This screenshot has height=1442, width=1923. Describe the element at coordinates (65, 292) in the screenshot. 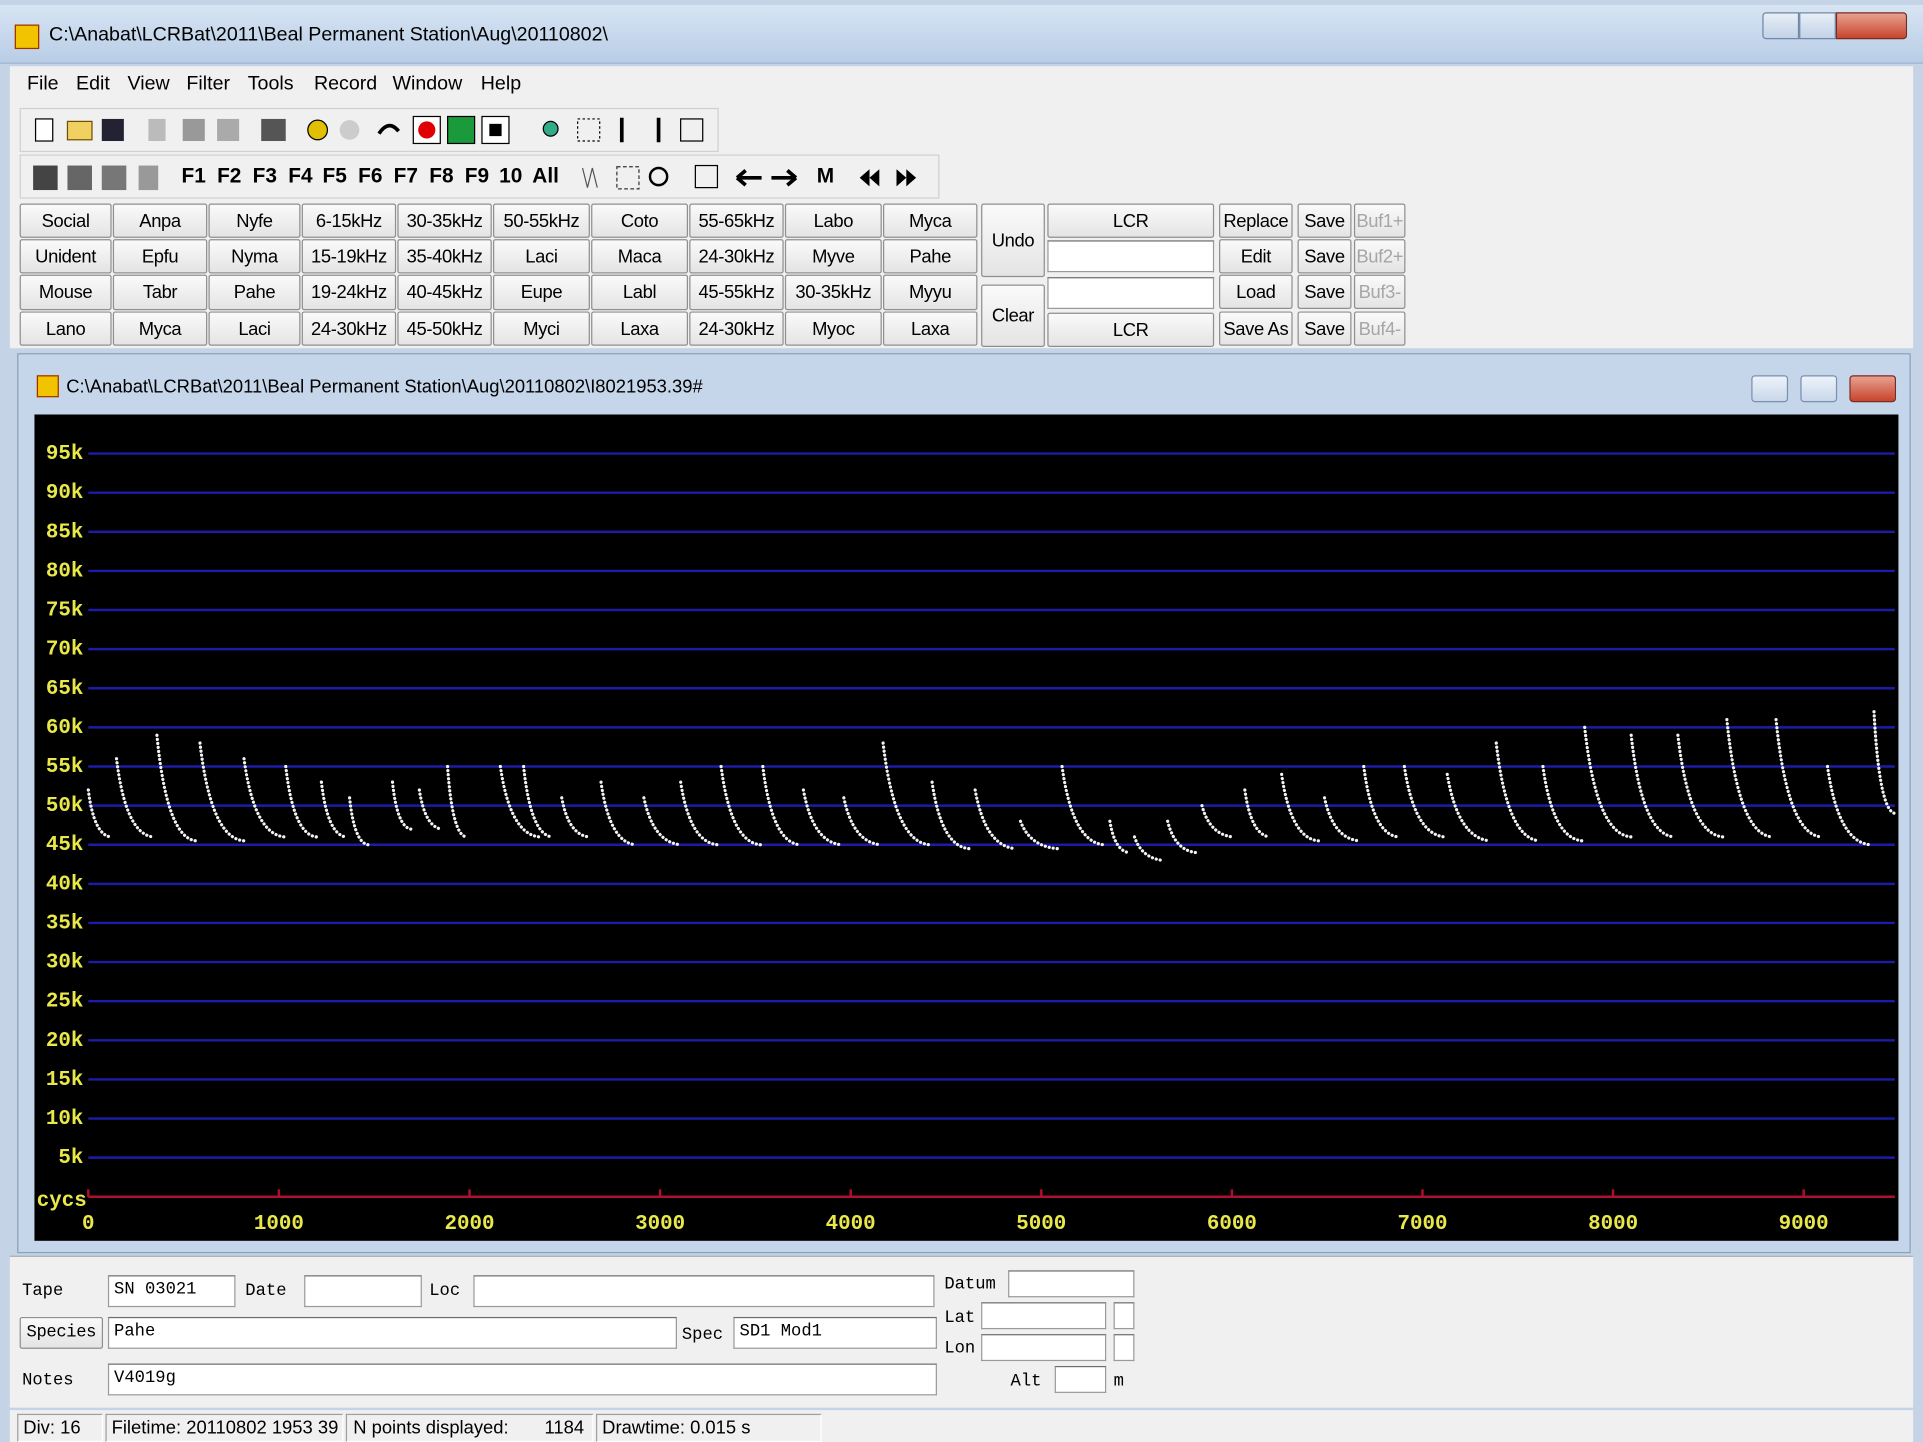

I see `species-button: Mouse` at that location.